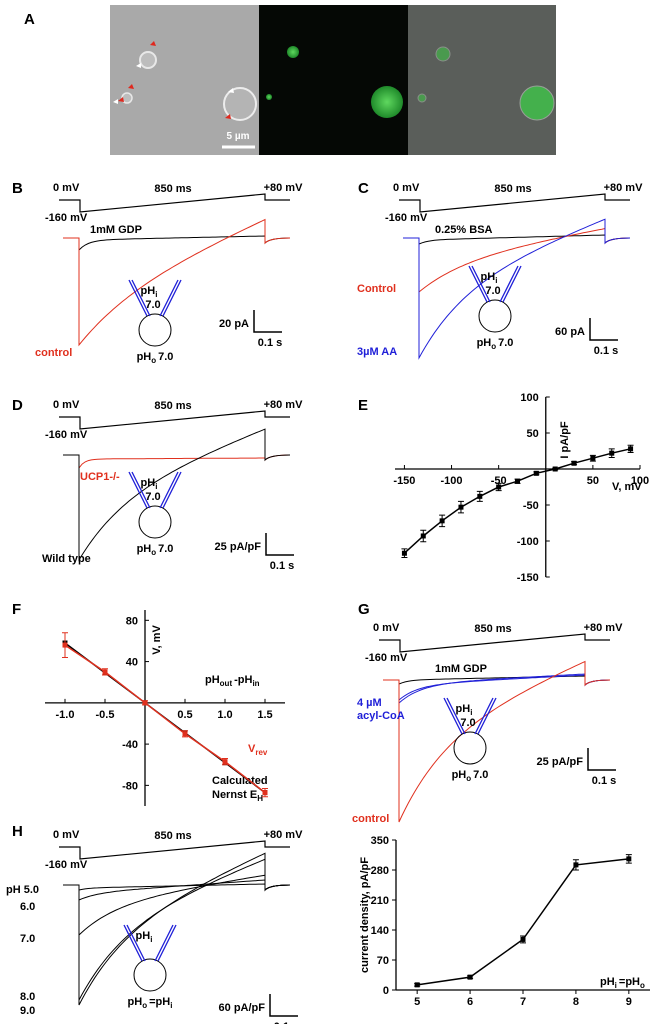  I want to click on y-tick-label: -80, so click(130, 786).